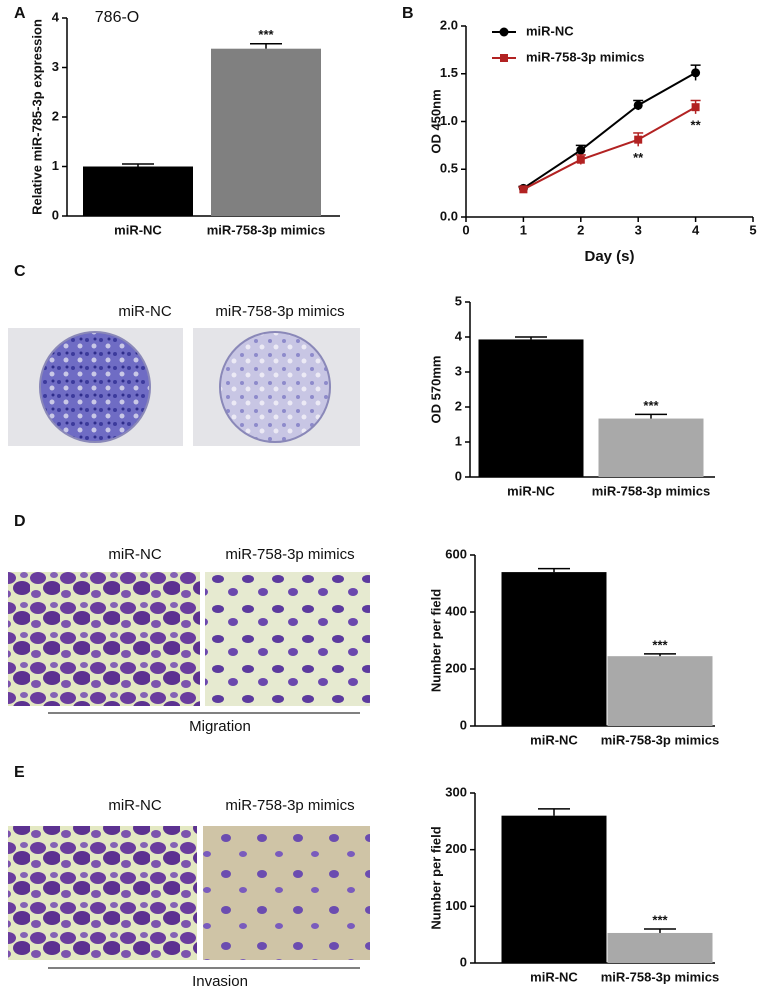 The height and width of the screenshot is (991, 757). What do you see at coordinates (456, 553) in the screenshot?
I see `y-tick-label: 600` at bounding box center [456, 553].